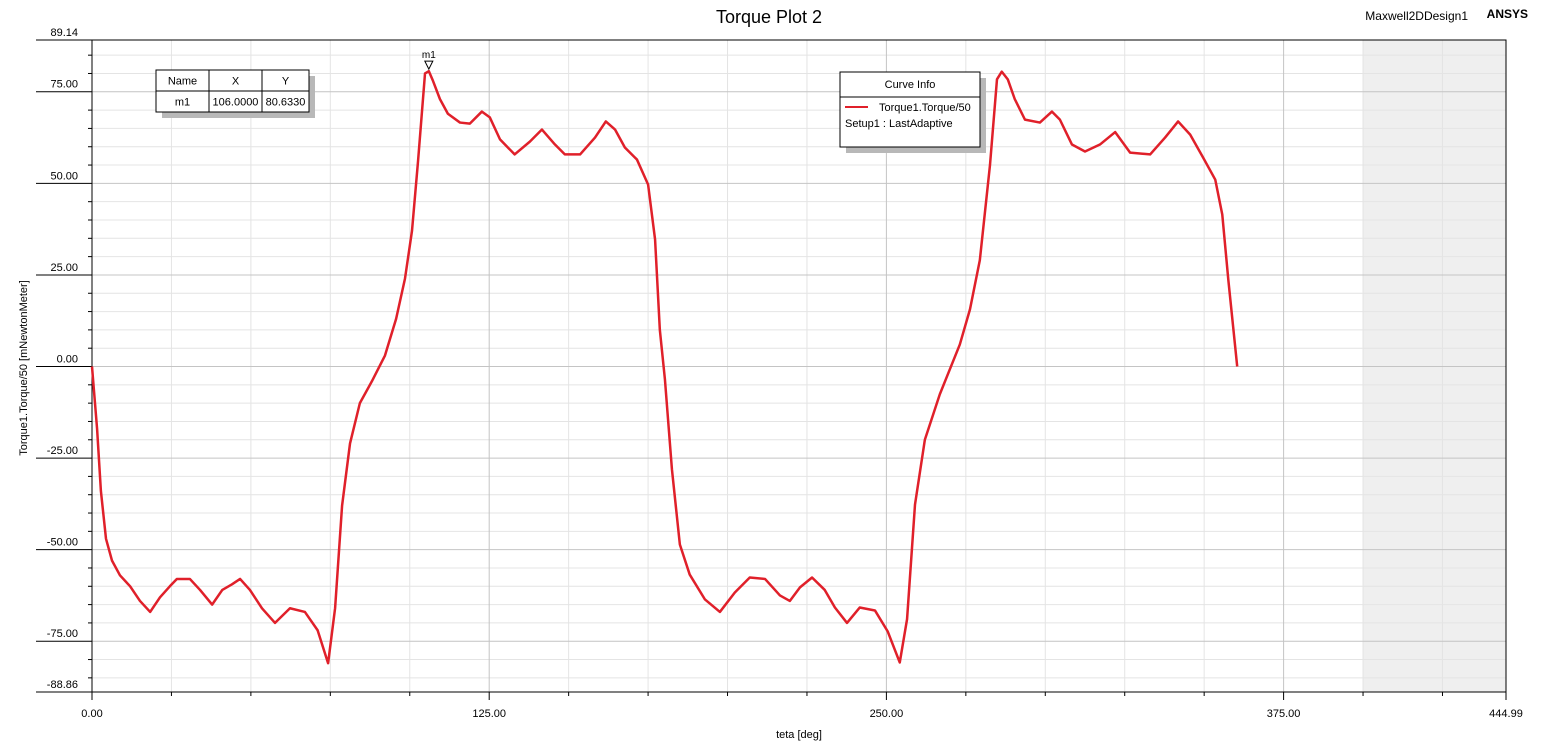  What do you see at coordinates (236, 81) in the screenshot?
I see `table-header: X` at bounding box center [236, 81].